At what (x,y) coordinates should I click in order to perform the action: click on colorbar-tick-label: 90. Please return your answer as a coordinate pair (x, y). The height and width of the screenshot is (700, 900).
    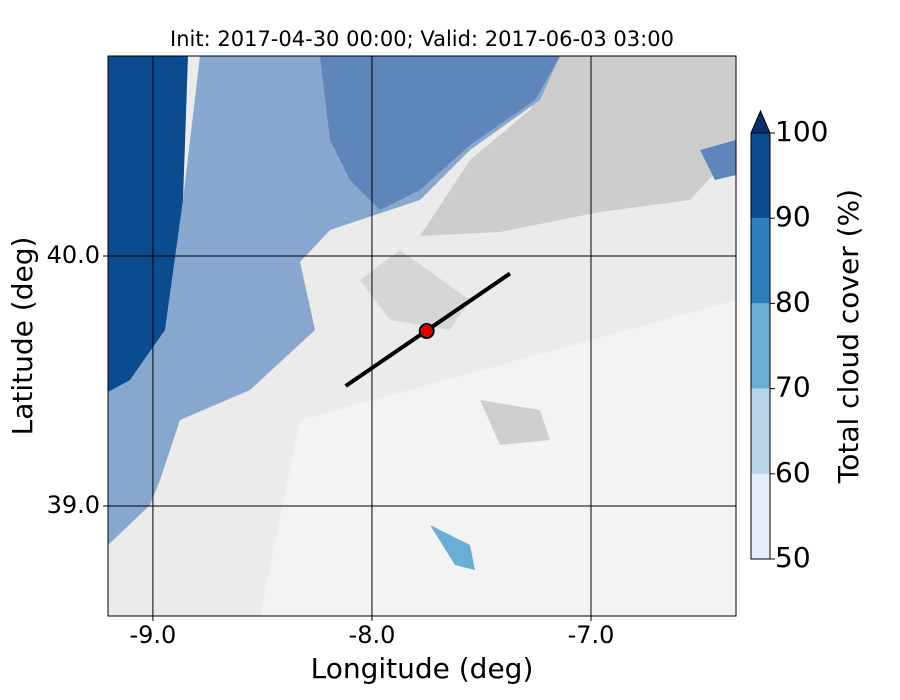
    Looking at the image, I should click on (793, 216).